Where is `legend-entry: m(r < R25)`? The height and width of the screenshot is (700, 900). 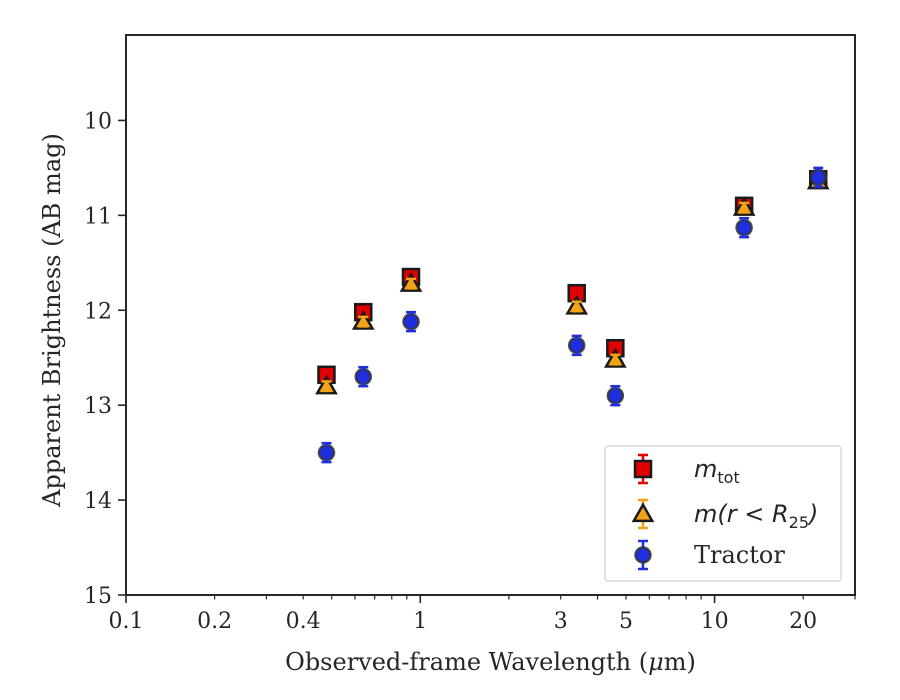 legend-entry: m(r < R25) is located at coordinates (724, 515).